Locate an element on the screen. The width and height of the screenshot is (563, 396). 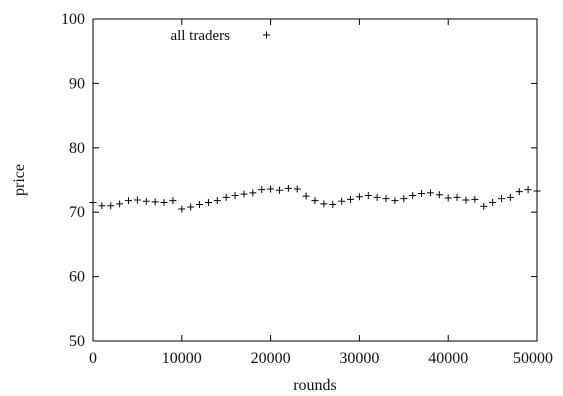
x-axis-label: rounds is located at coordinates (315, 385).